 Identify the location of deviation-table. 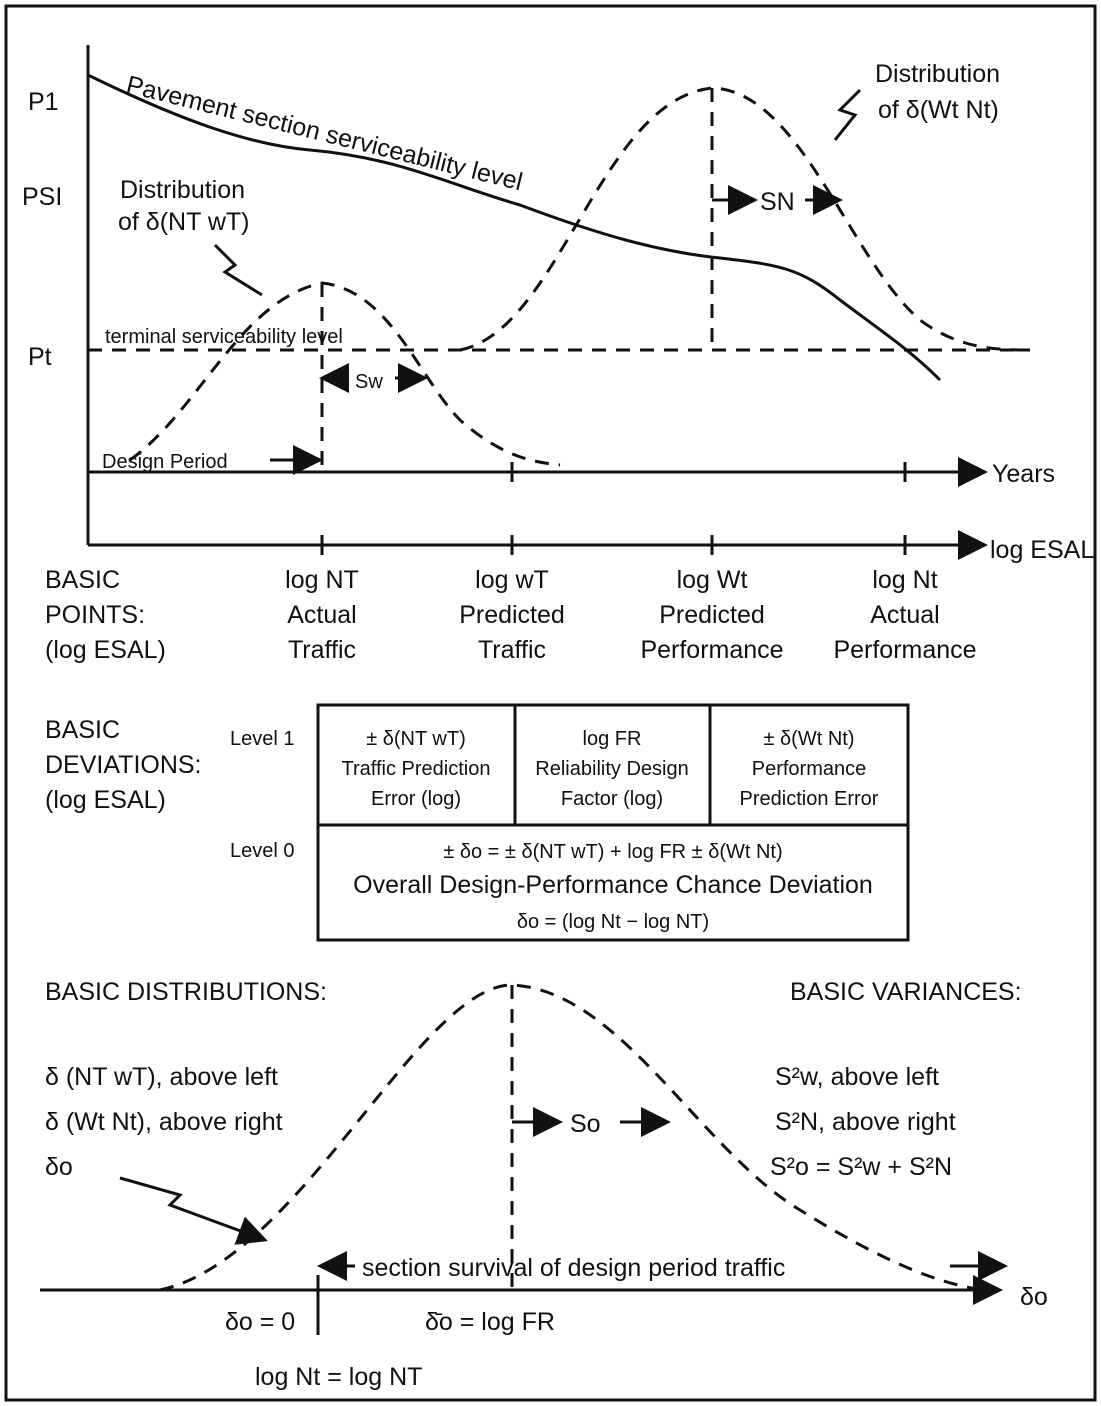
(613, 822).